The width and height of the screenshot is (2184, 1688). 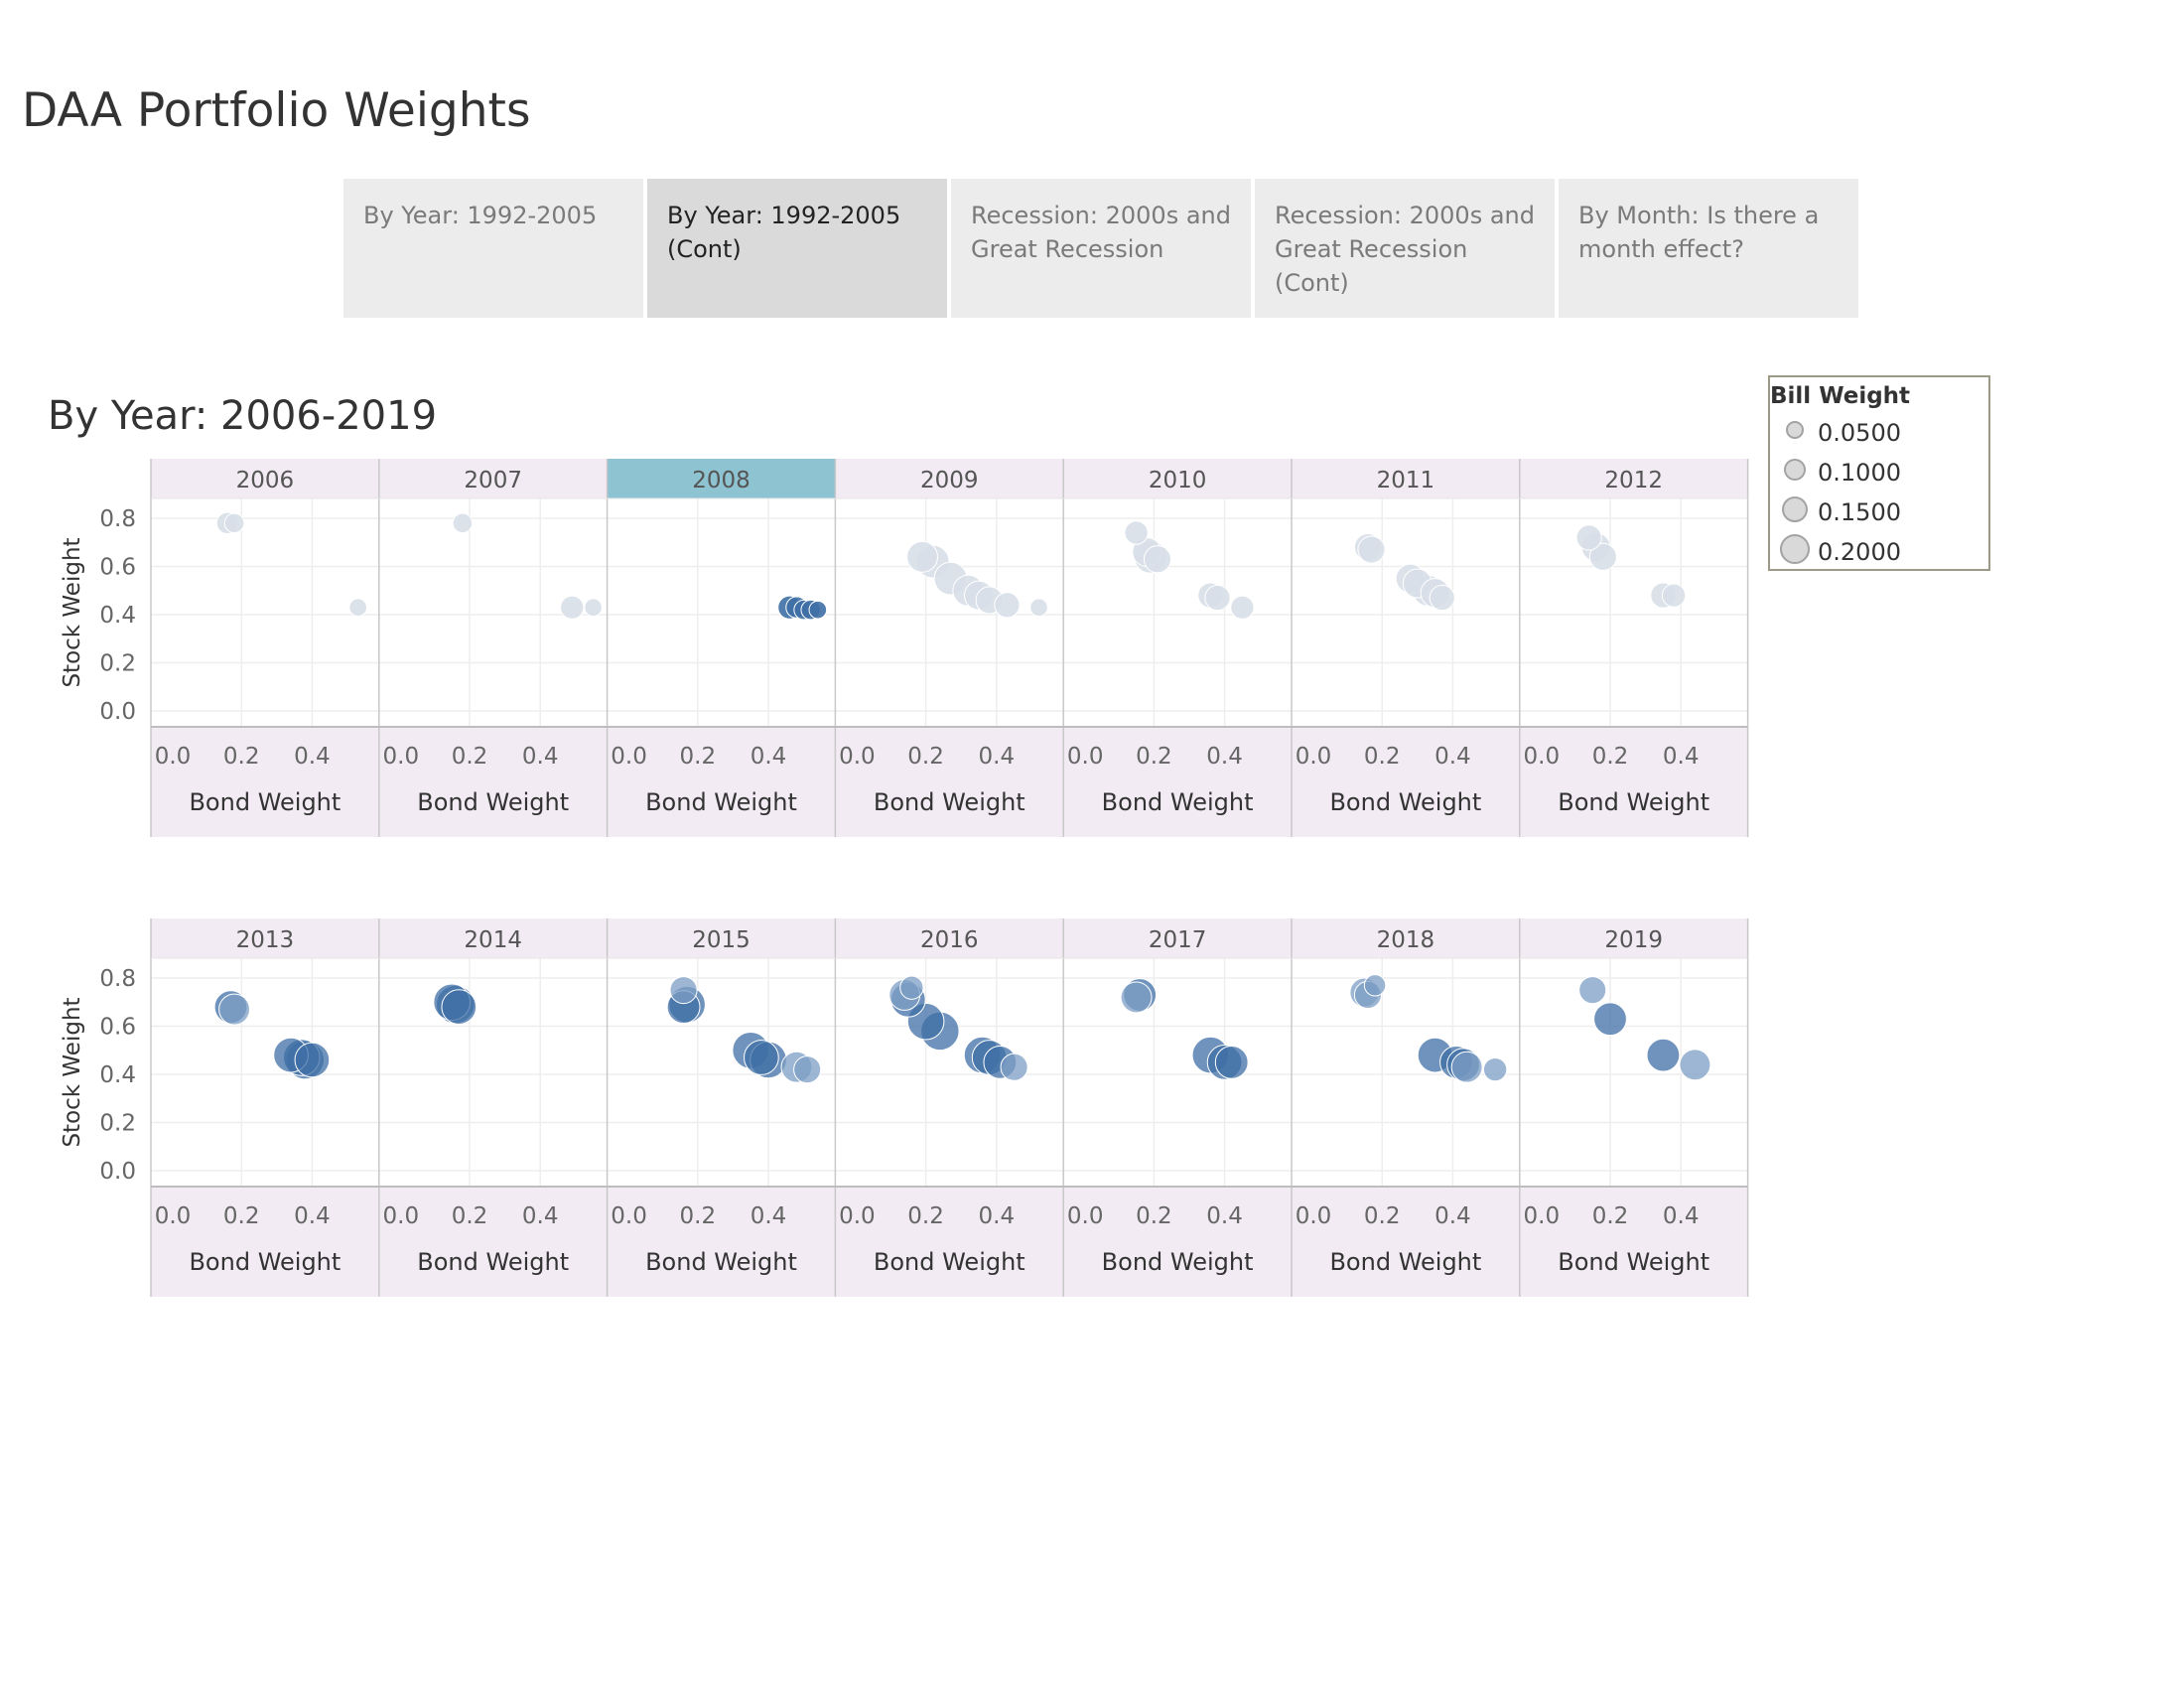 I want to click on year-header-label: 2006, so click(x=265, y=480).